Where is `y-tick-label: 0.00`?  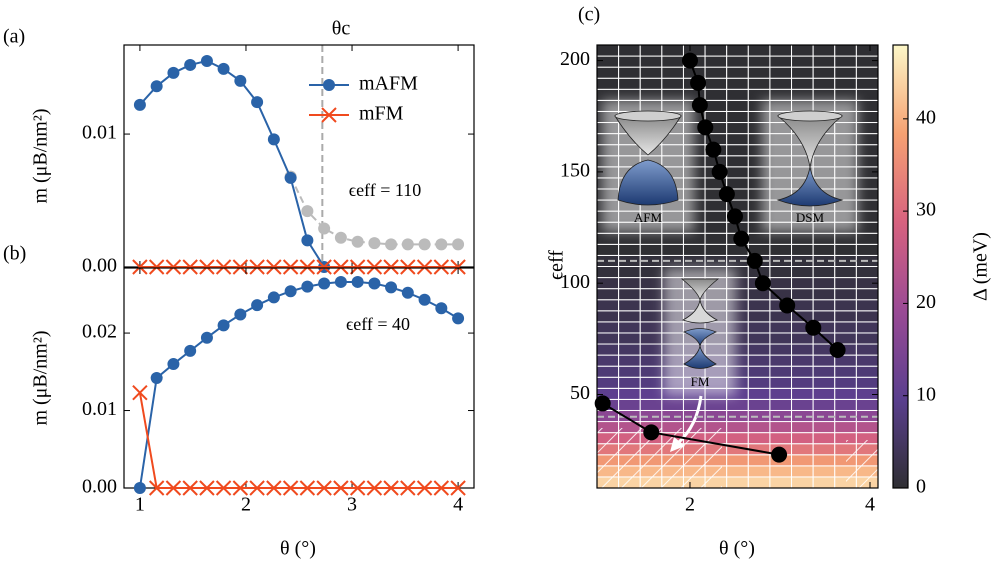 y-tick-label: 0.00 is located at coordinates (99, 266).